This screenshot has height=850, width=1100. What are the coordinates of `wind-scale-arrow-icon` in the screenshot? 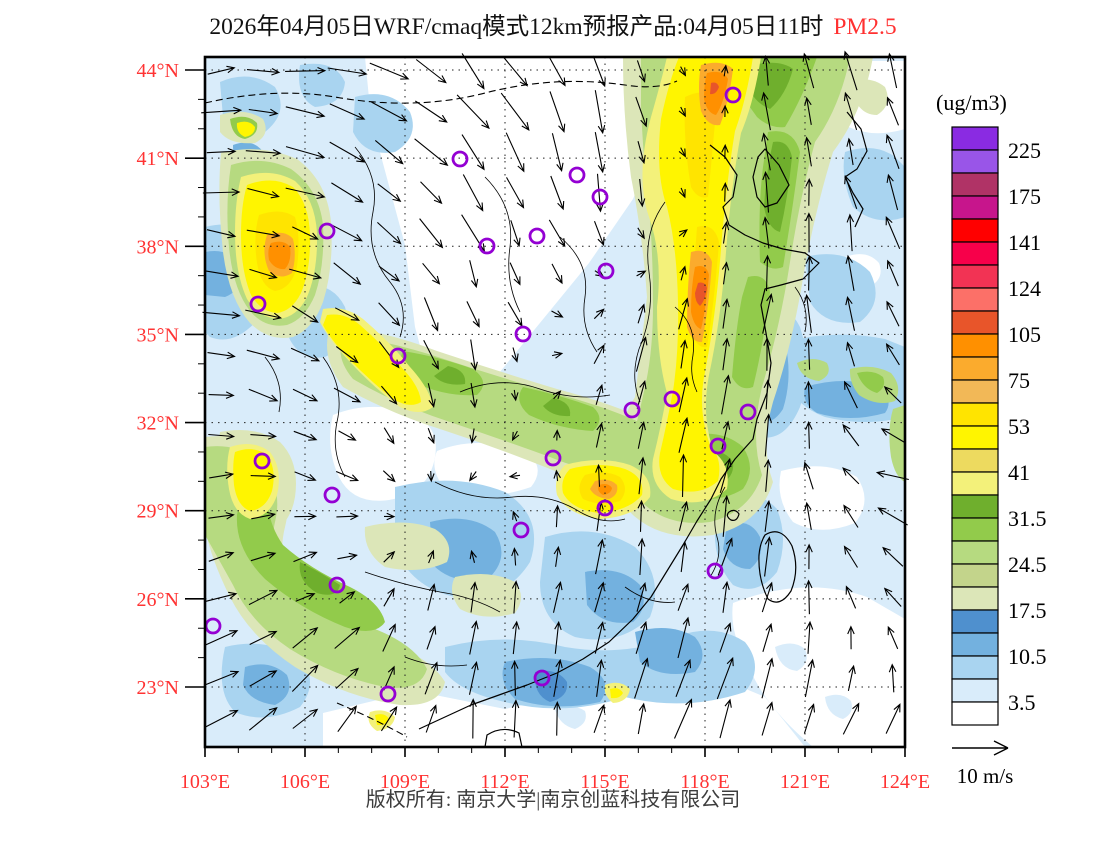 It's located at (980, 748).